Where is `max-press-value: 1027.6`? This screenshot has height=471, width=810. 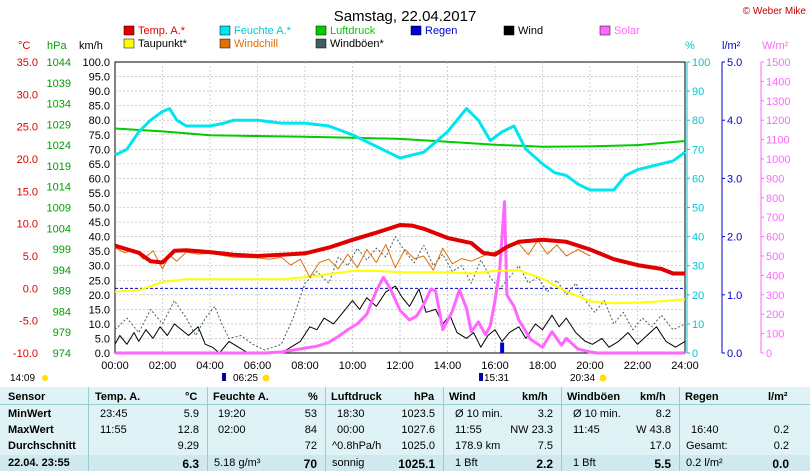
max-press-value: 1027.6 is located at coordinates (418, 430).